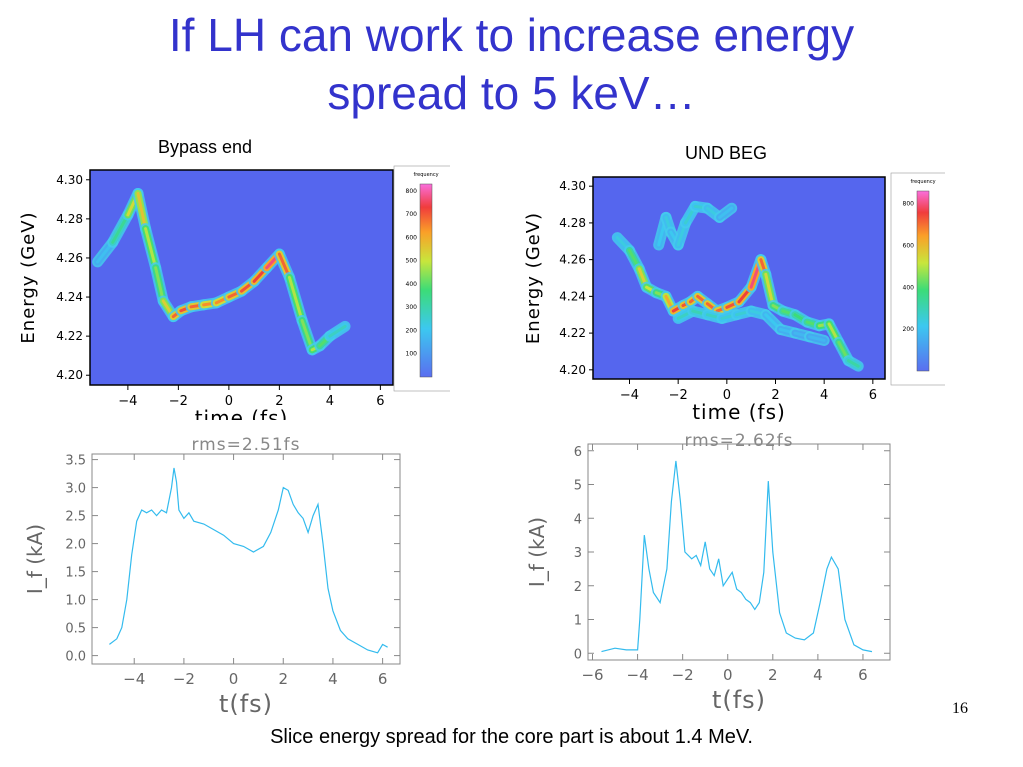  What do you see at coordinates (69, 219) in the screenshot?
I see `y-tick-label-4: 4.28` at bounding box center [69, 219].